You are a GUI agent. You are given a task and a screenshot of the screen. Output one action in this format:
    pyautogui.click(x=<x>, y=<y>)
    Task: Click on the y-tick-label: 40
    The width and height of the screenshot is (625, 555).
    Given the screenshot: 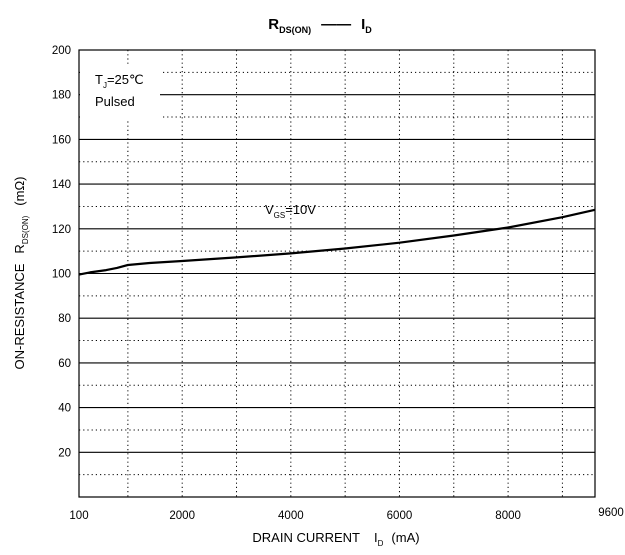 What is the action you would take?
    pyautogui.click(x=64, y=409)
    